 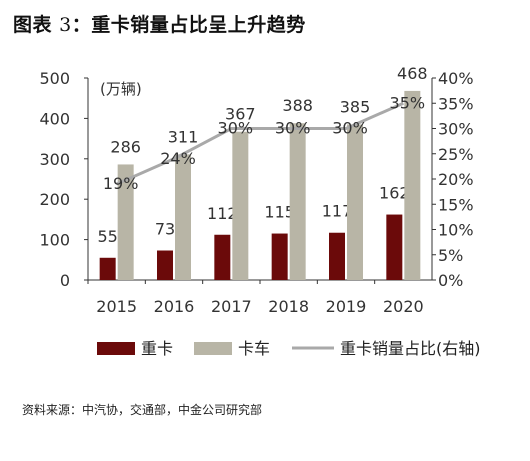 I want to click on chart-title: 图表 3：重卡销量占比呈上升趋势, so click(x=159, y=23).